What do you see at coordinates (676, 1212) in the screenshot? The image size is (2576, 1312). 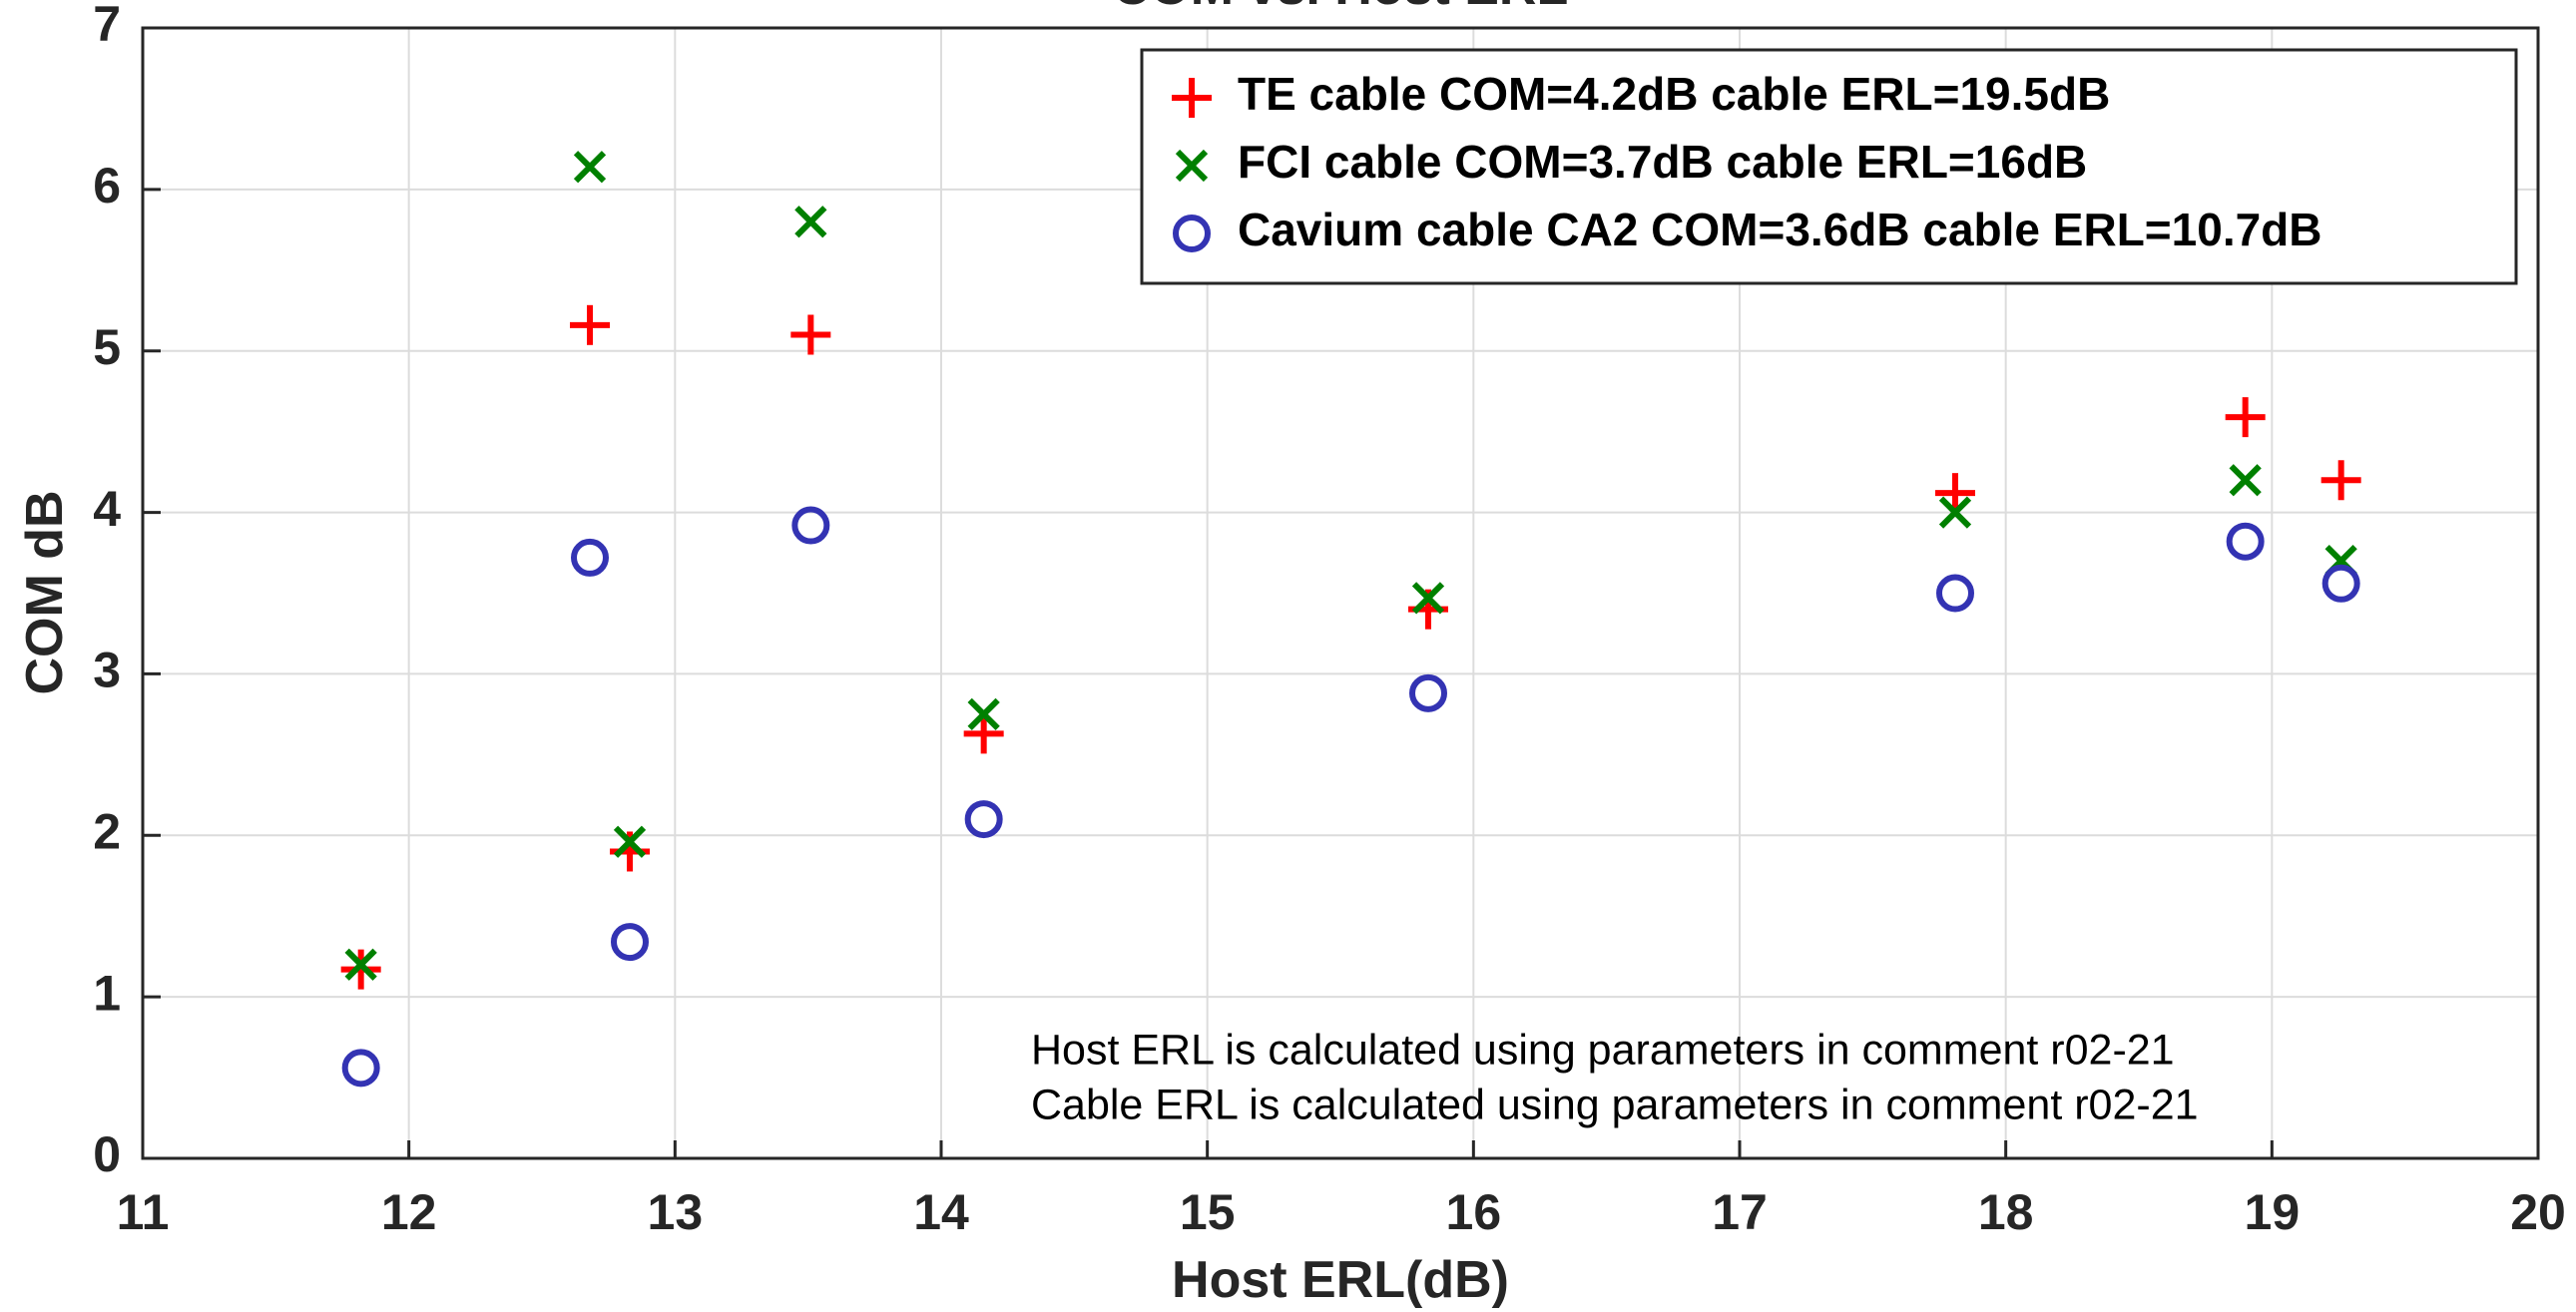 I see `x-tick-label: 13` at bounding box center [676, 1212].